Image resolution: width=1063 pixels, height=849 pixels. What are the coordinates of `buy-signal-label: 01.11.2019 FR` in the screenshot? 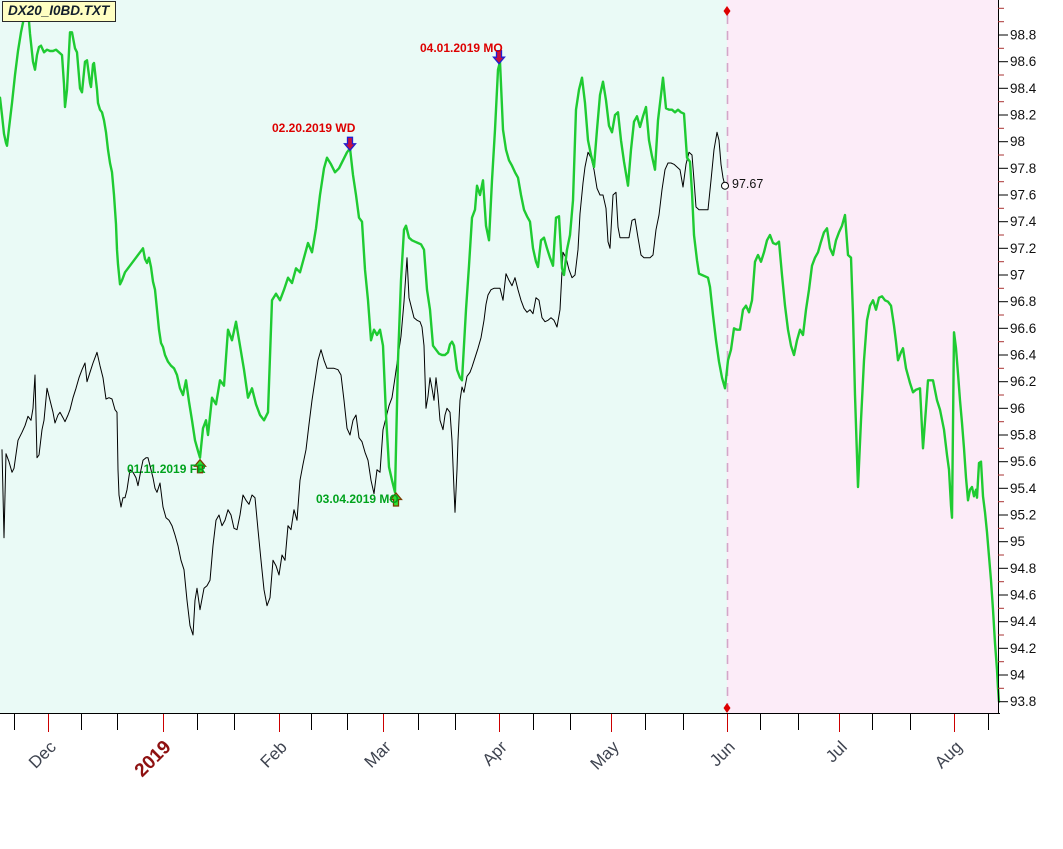 It's located at (166, 469).